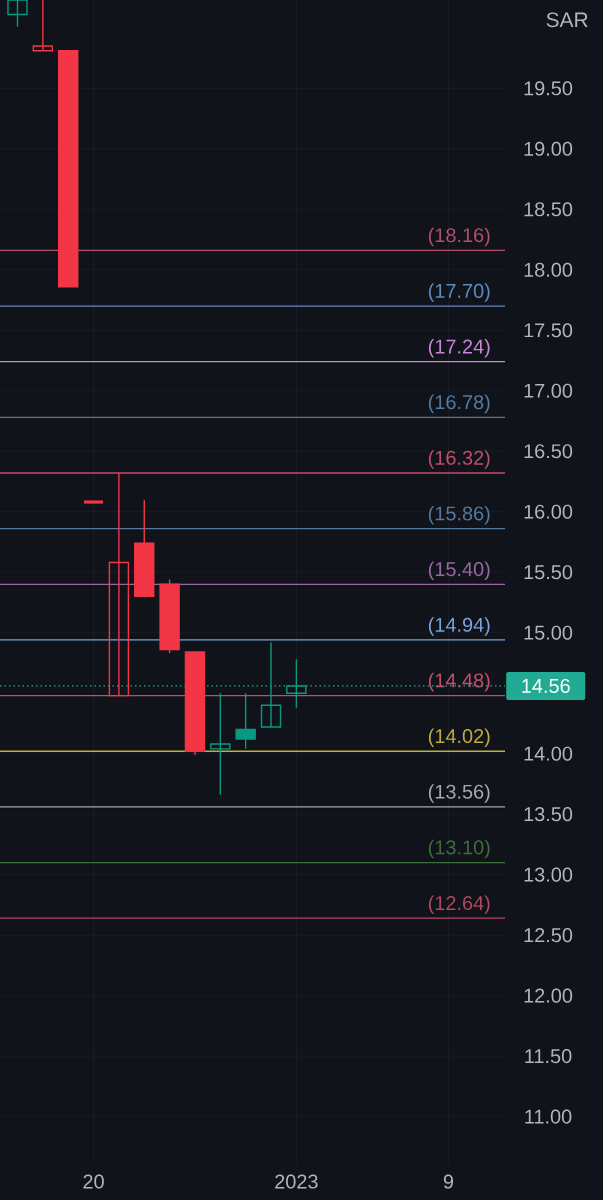 The width and height of the screenshot is (603, 1200). I want to click on ref-line-label: (13.10), so click(459, 849).